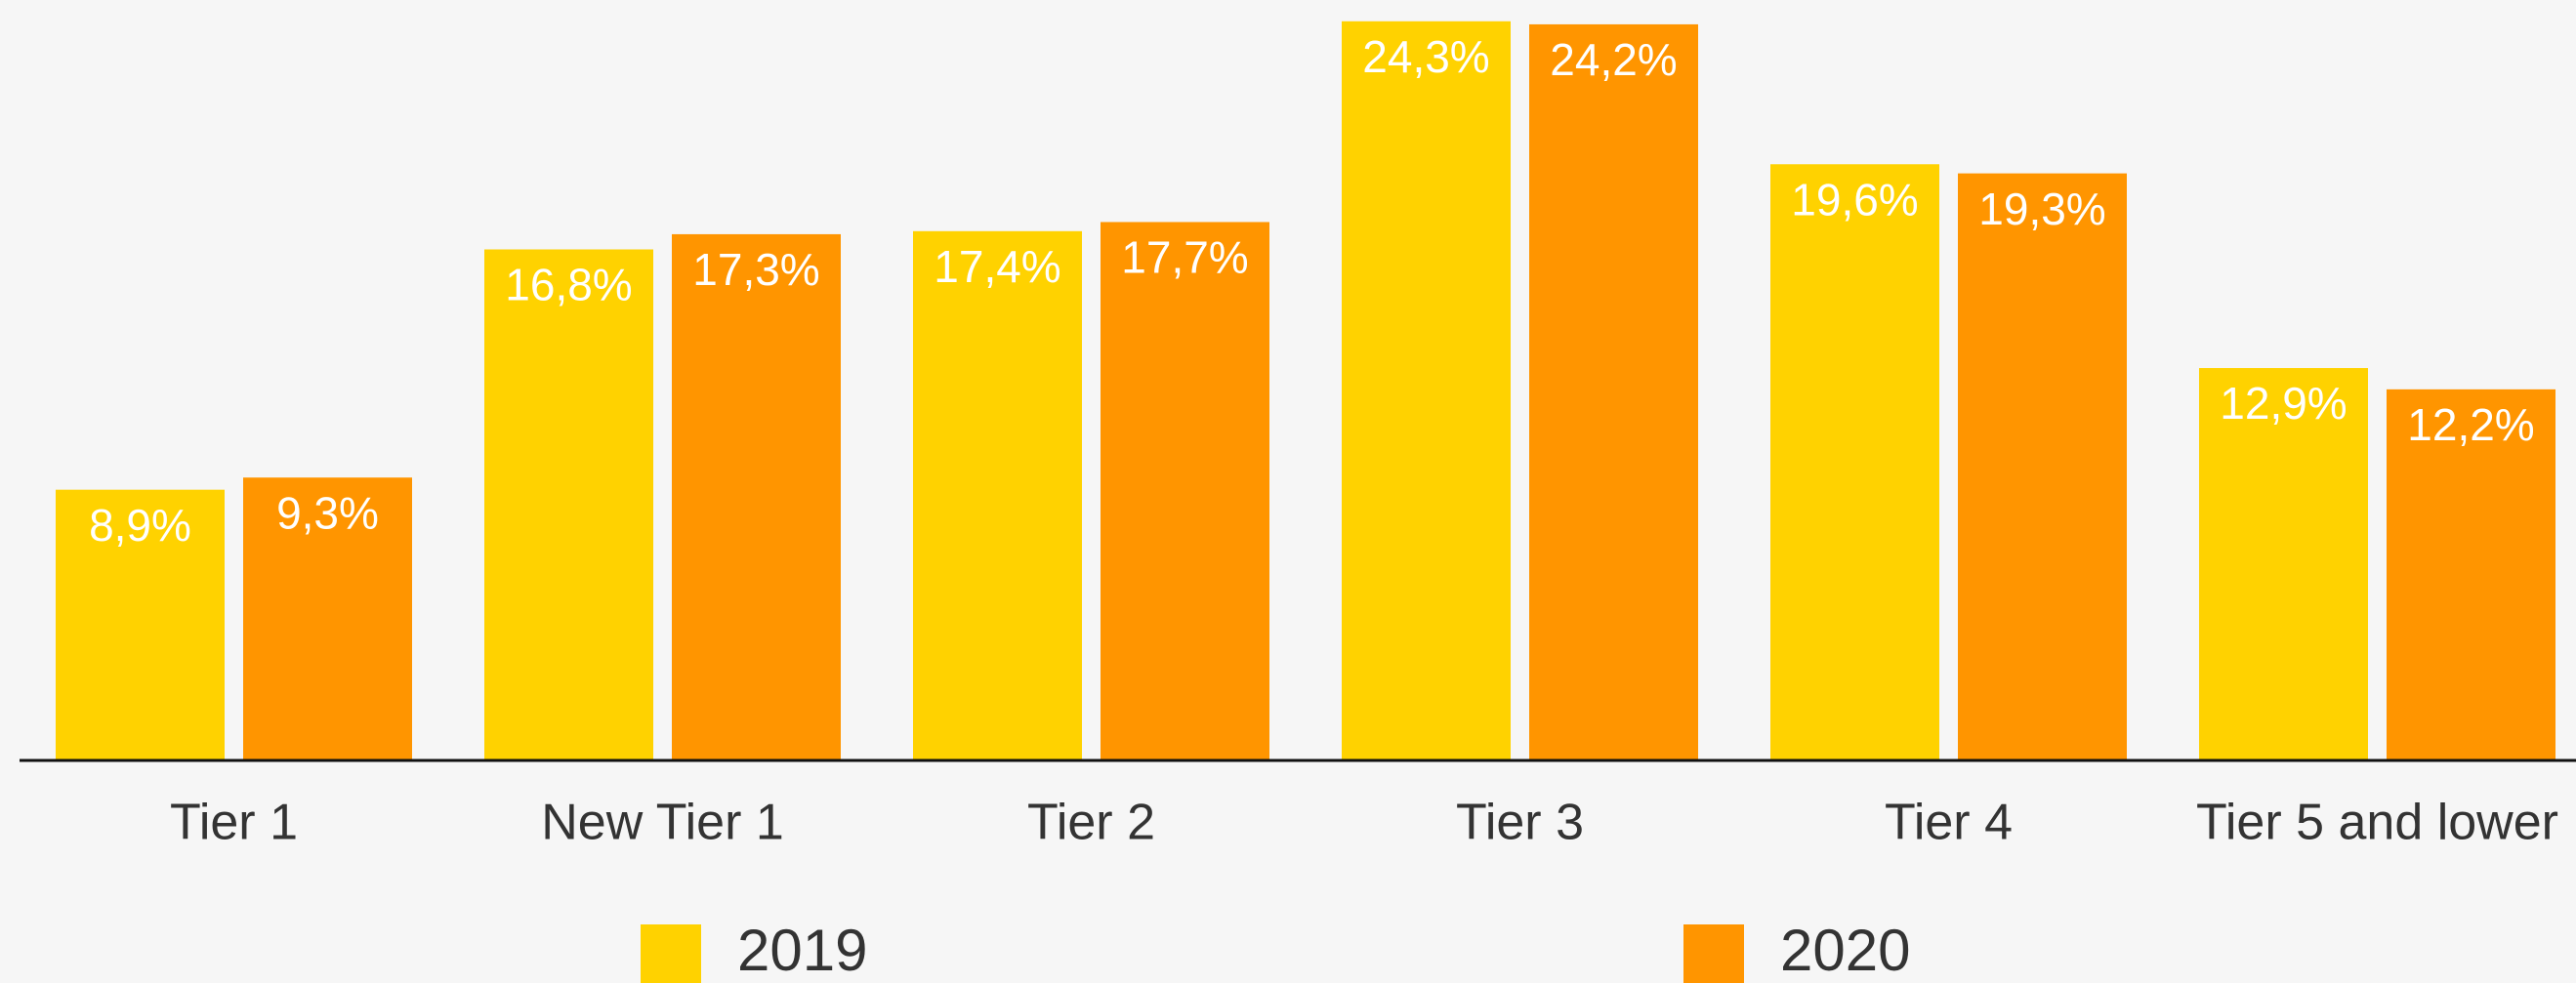  What do you see at coordinates (1425, 56) in the screenshot?
I see `value-label: 24,3%` at bounding box center [1425, 56].